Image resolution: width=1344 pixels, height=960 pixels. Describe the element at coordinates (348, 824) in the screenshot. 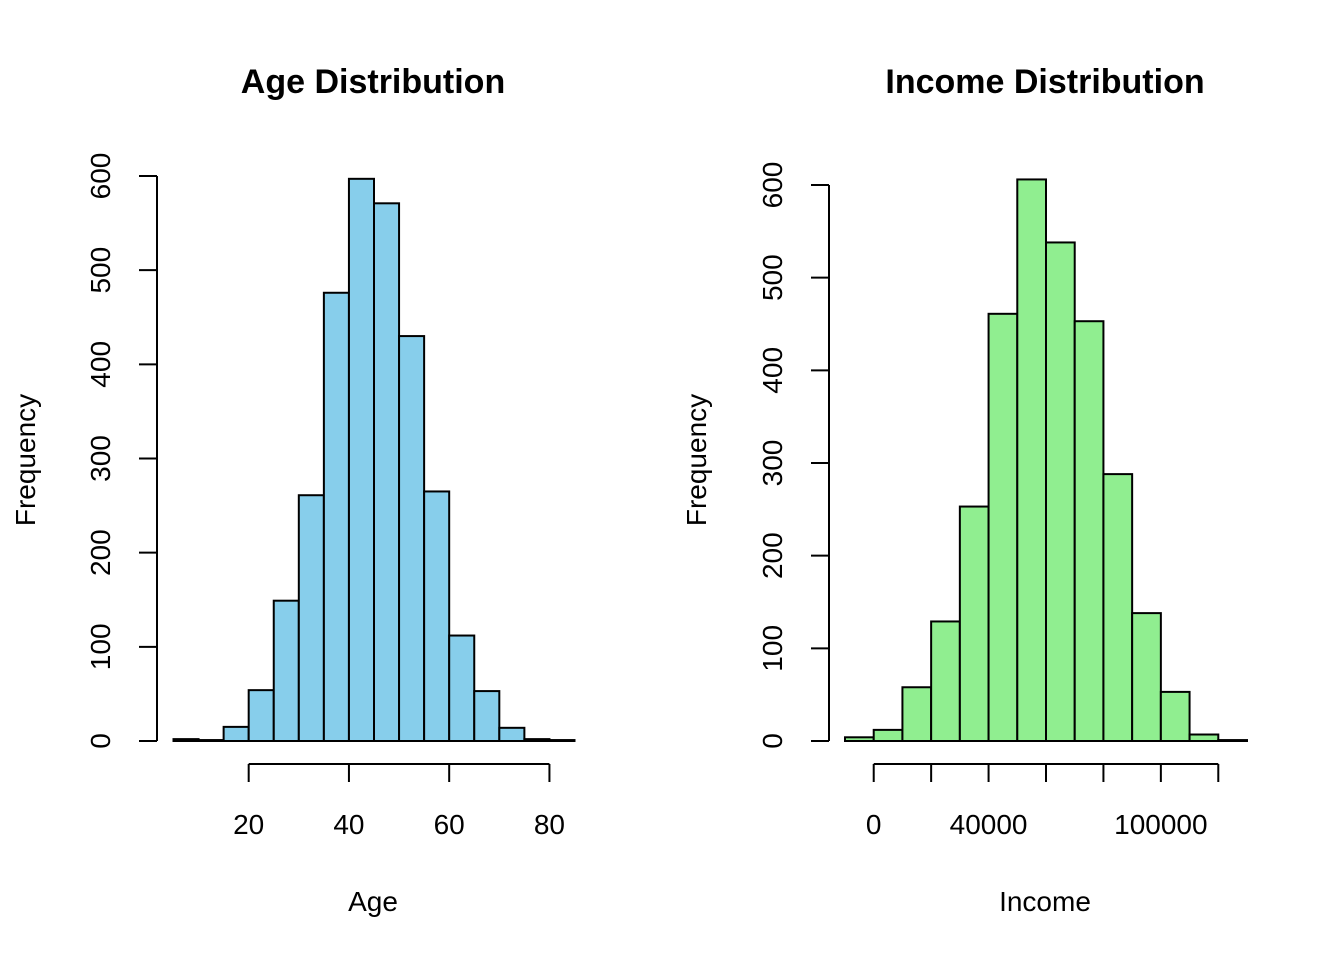

I see `age-x-tick-label: 40` at that location.